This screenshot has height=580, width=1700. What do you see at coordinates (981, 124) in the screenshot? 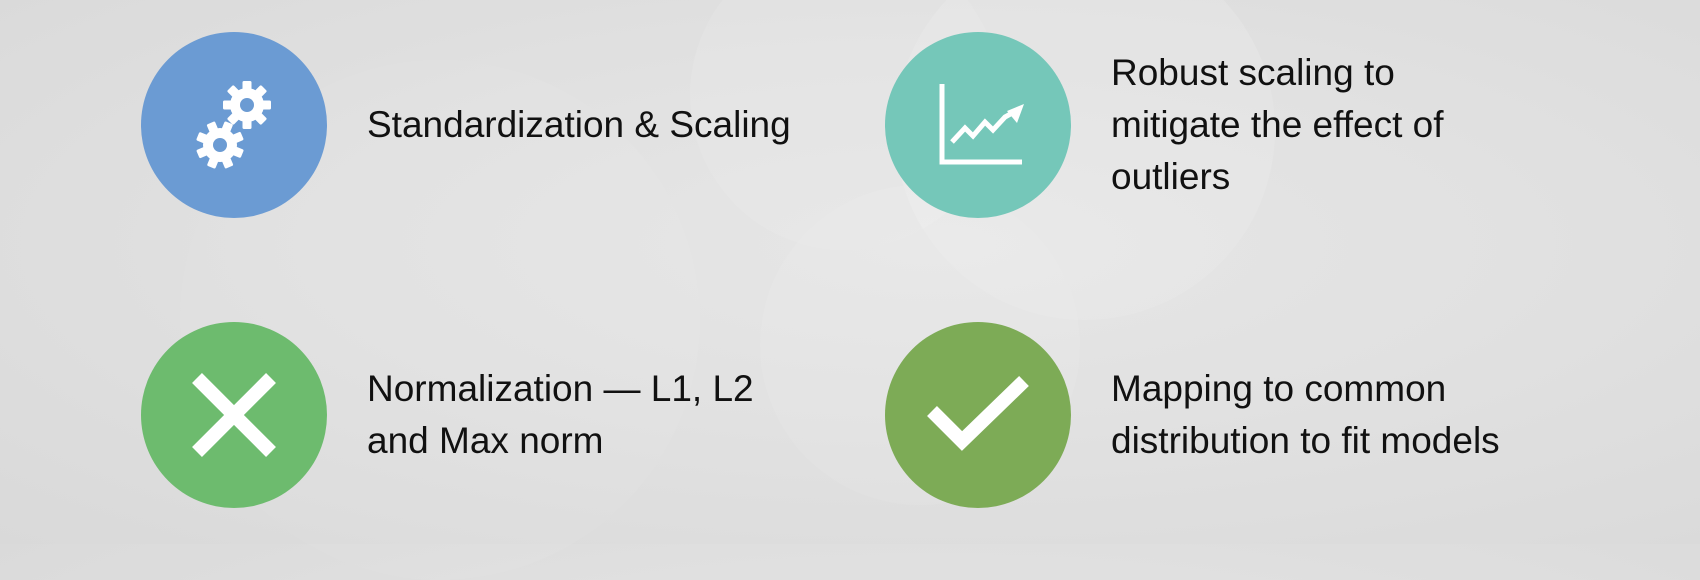
I see `trend-chart-icon` at bounding box center [981, 124].